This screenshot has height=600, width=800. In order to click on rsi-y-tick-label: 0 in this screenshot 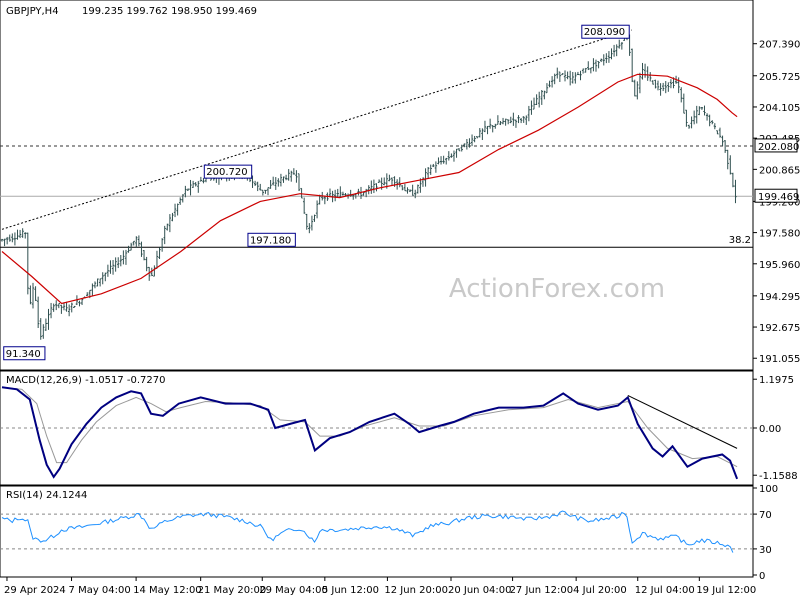, I will do `click(762, 576)`.